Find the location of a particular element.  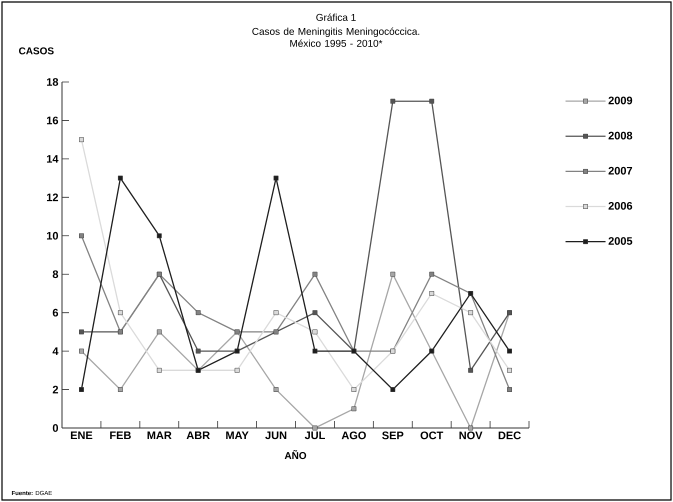

y-tick-label: 14 is located at coordinates (52, 159).